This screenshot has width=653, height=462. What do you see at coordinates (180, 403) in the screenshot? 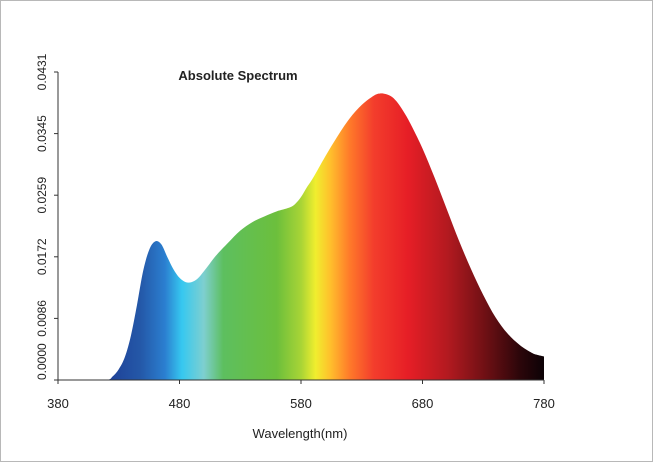
I see `x-tick-label: 480` at bounding box center [180, 403].